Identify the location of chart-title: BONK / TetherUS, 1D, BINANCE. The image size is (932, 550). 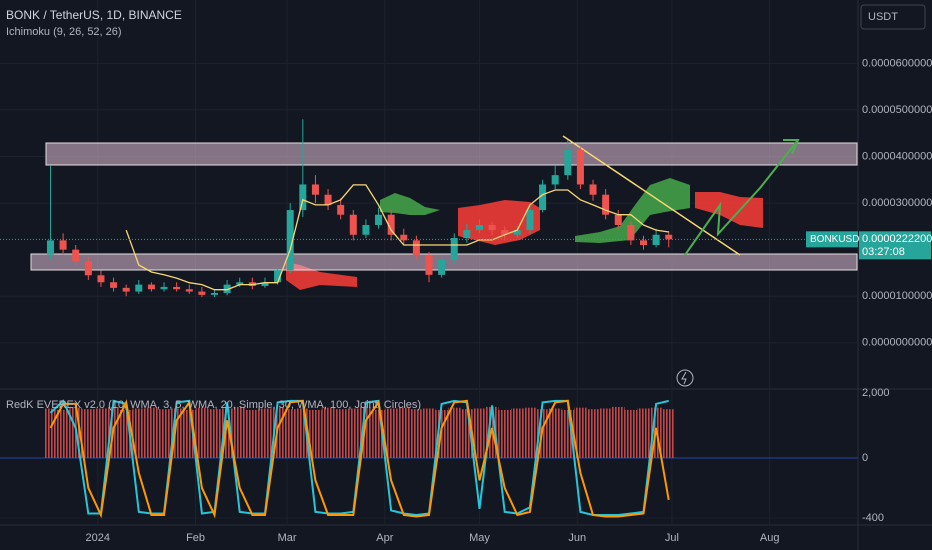
(94, 15).